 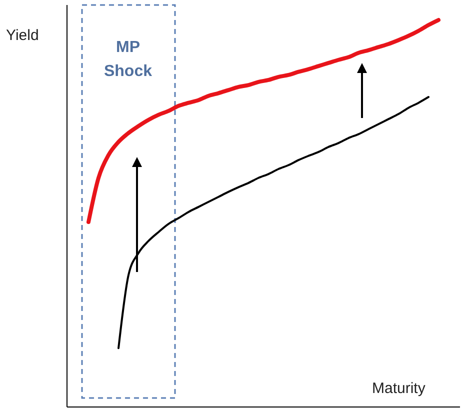 What do you see at coordinates (399, 388) in the screenshot?
I see `x-axis-title: Maturity` at bounding box center [399, 388].